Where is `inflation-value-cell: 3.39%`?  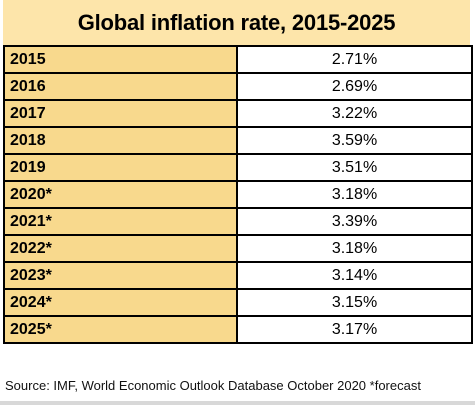 inflation-value-cell: 3.39% is located at coordinates (354, 221).